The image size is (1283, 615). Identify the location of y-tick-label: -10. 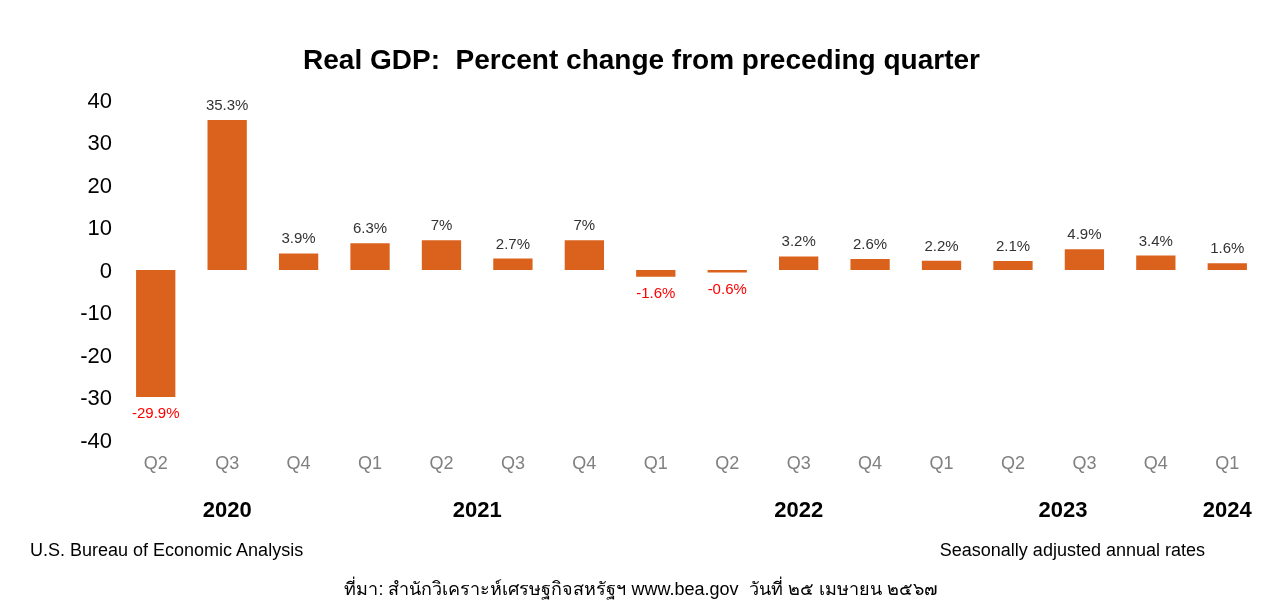
(96, 312).